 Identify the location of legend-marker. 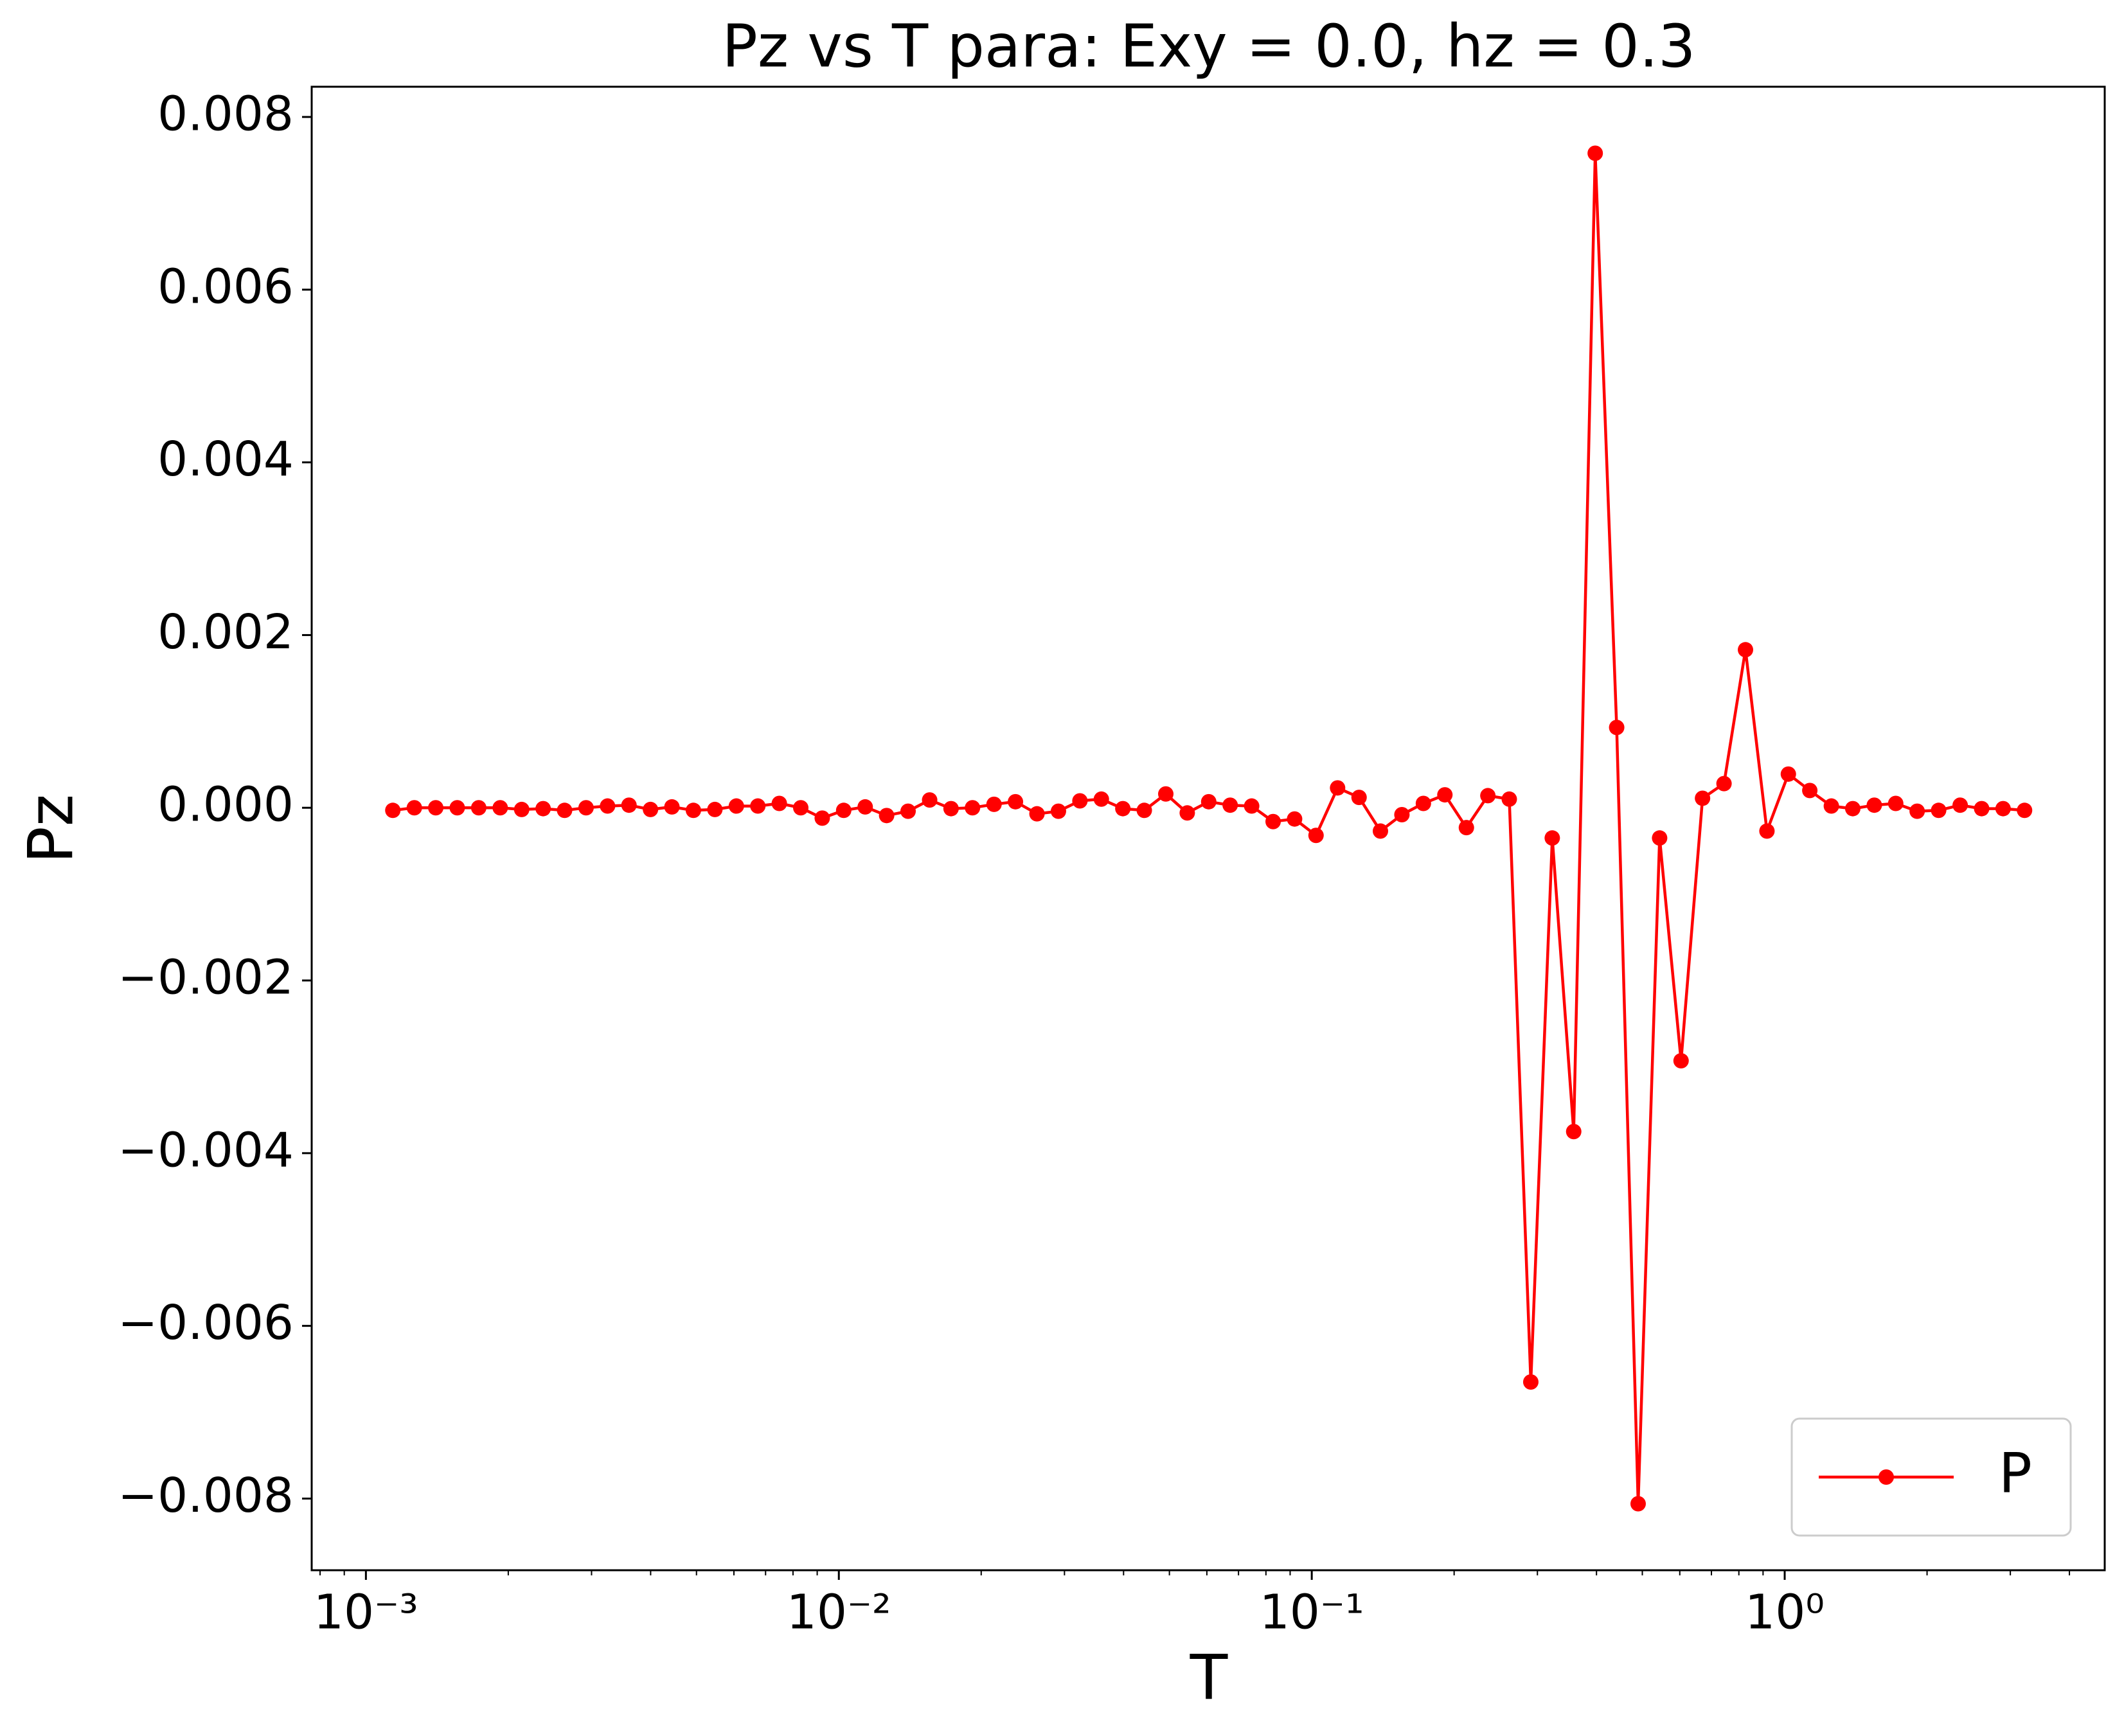
(1886, 1477).